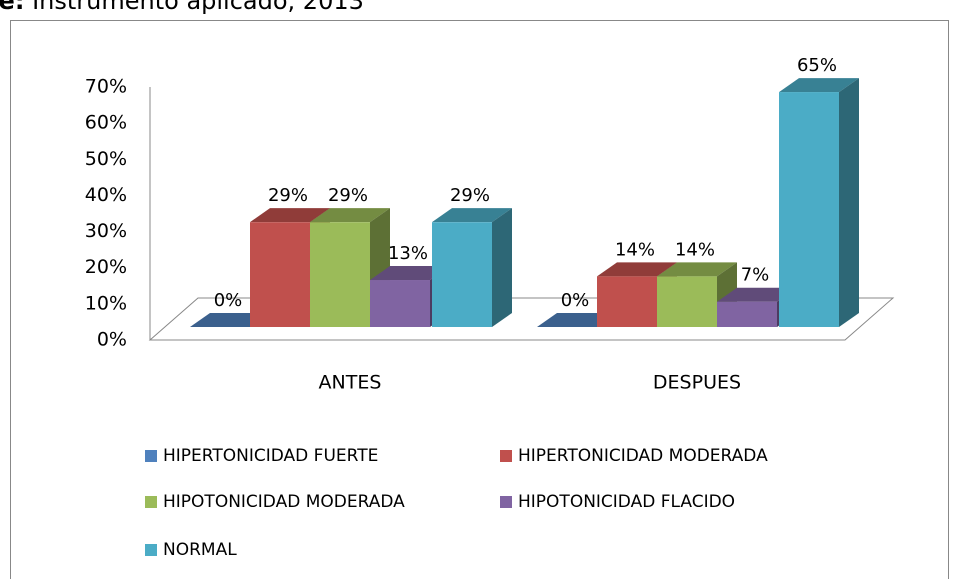 This screenshot has width=956, height=579. What do you see at coordinates (626, 502) in the screenshot?
I see `legend-label: HIPOTONICIDAD FLACIDO` at bounding box center [626, 502].